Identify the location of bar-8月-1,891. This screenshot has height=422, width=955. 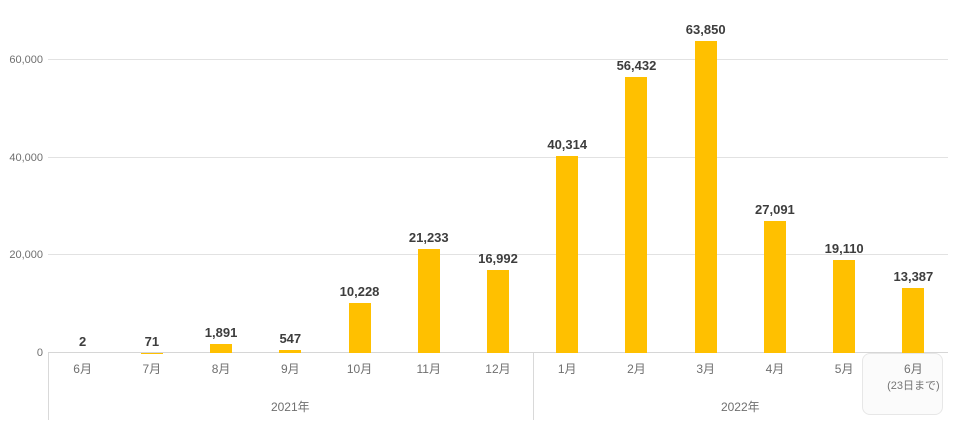
(221, 348).